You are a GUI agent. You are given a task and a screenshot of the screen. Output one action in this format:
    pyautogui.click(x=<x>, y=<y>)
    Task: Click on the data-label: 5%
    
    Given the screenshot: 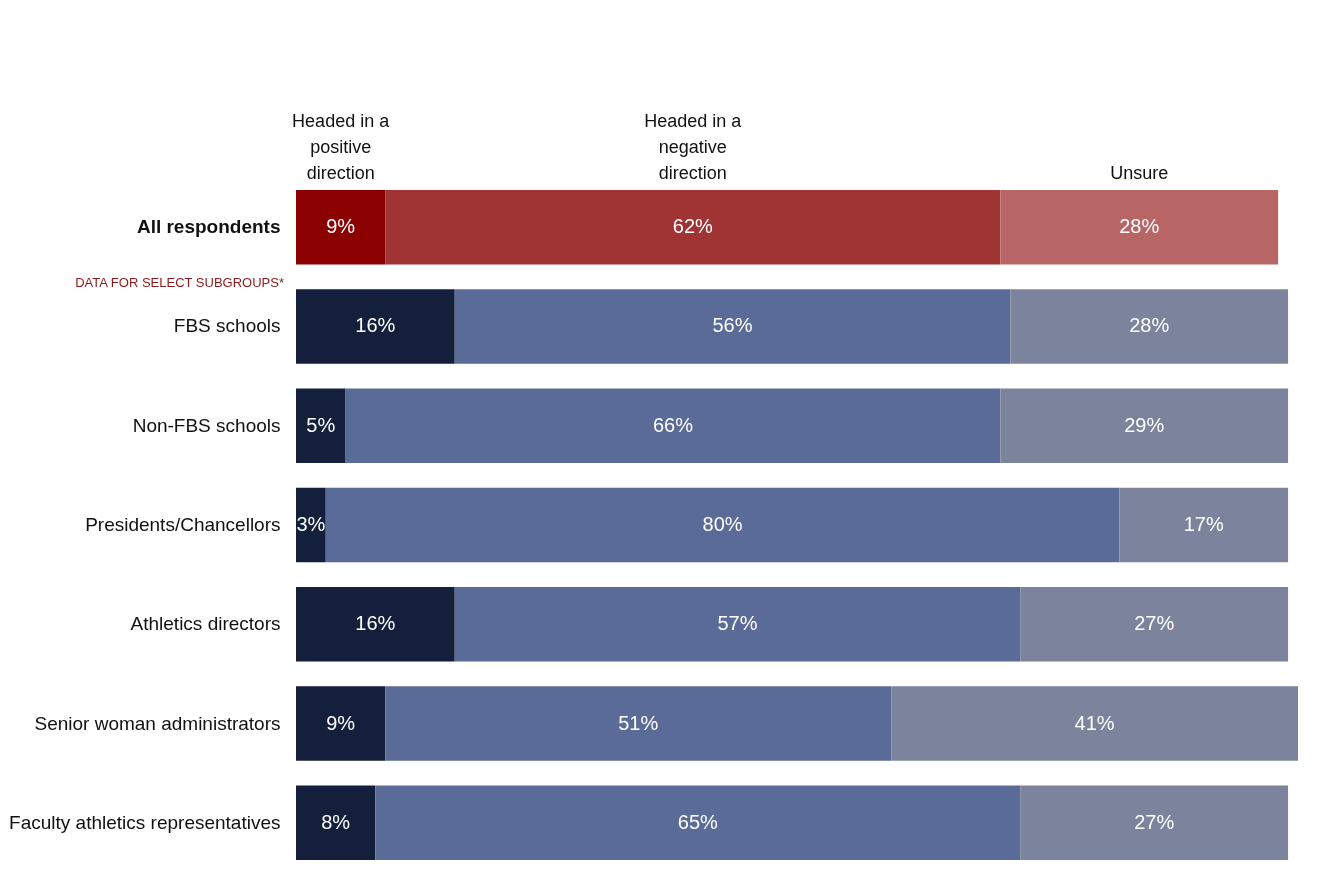 What is the action you would take?
    pyautogui.click(x=321, y=424)
    